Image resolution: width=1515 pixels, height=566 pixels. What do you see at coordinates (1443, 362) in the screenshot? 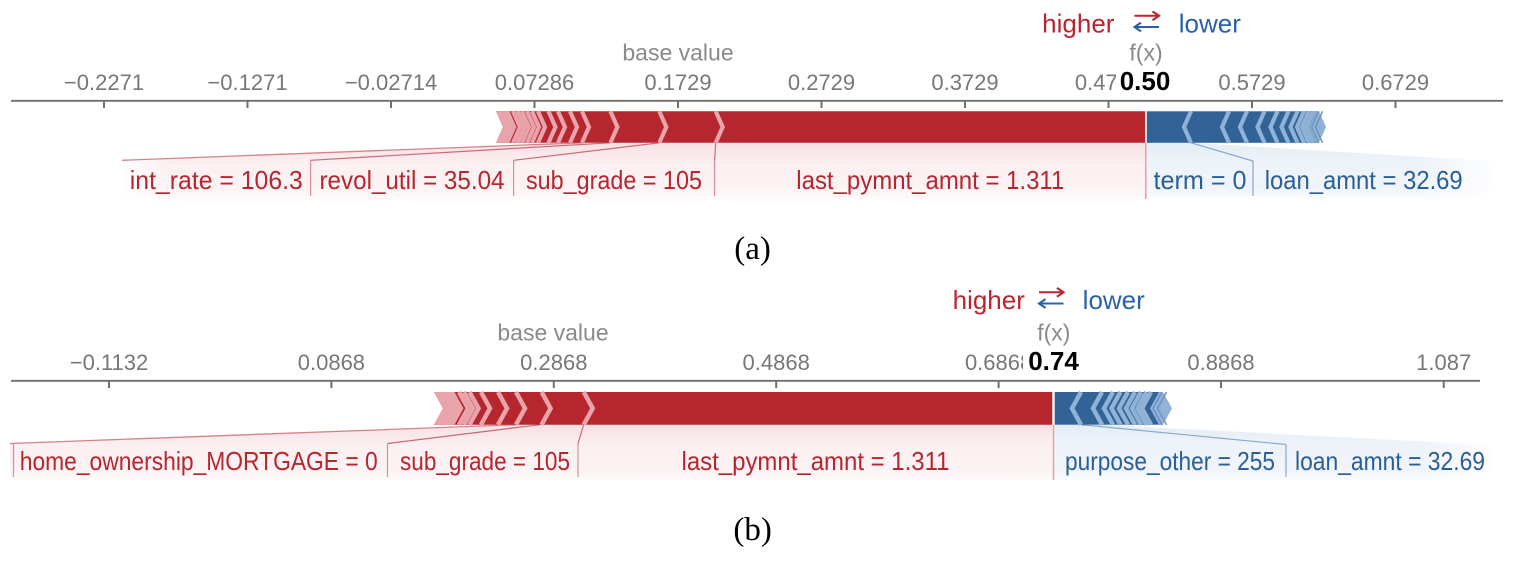
I see `svg-text: 1.087` at bounding box center [1443, 362].